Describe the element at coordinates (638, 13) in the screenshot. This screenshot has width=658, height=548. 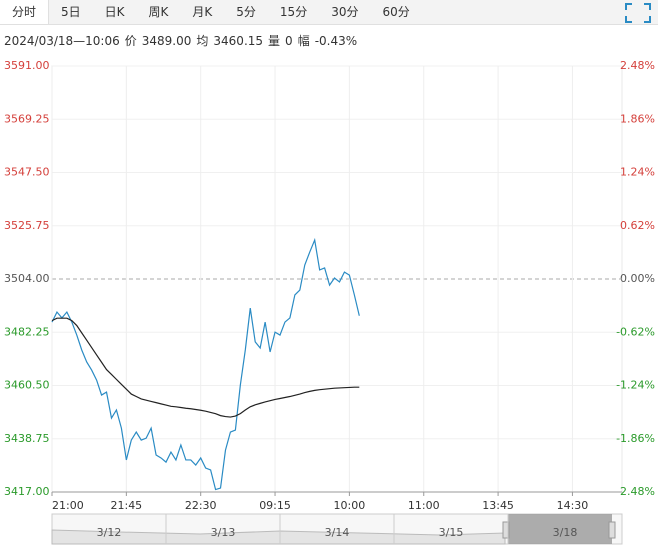
I see `fullscreen-icon` at that location.